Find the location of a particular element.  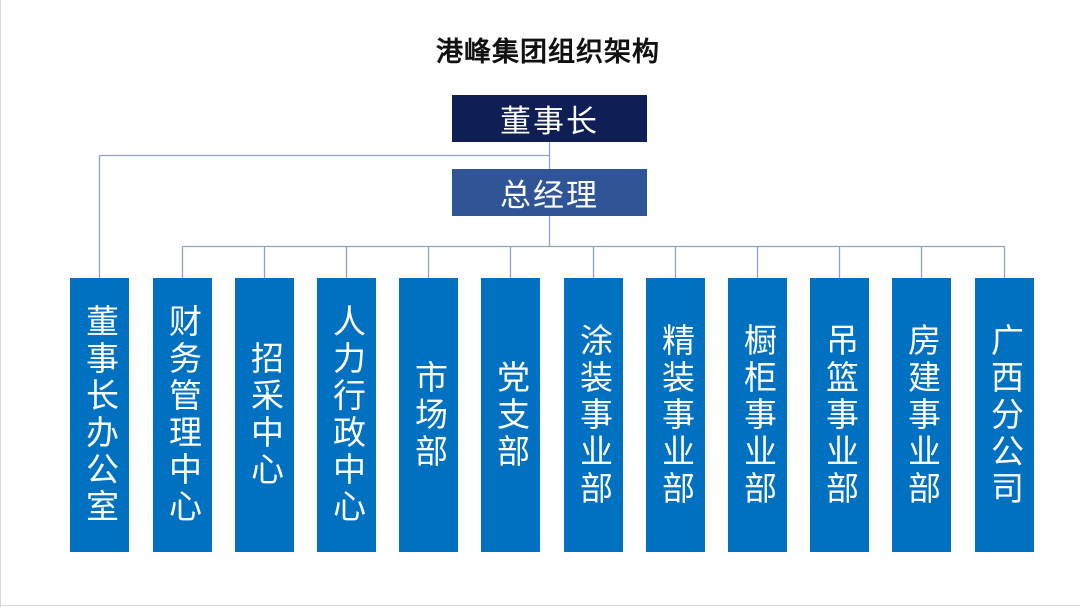

dept-cabinet-division: 橱柜事业部 is located at coordinates (757, 415).